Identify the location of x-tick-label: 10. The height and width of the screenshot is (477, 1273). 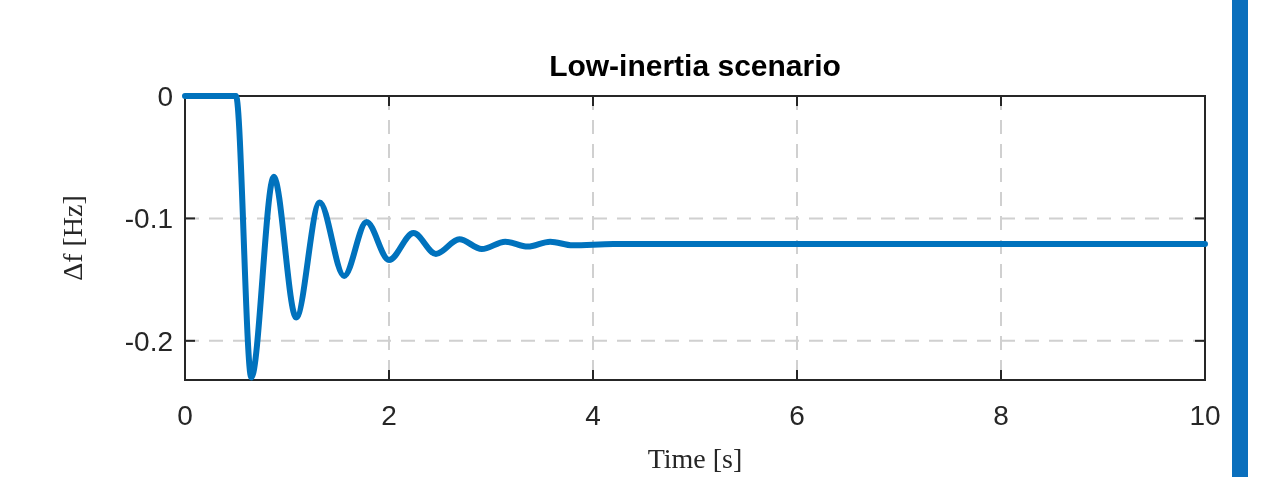
(1205, 415).